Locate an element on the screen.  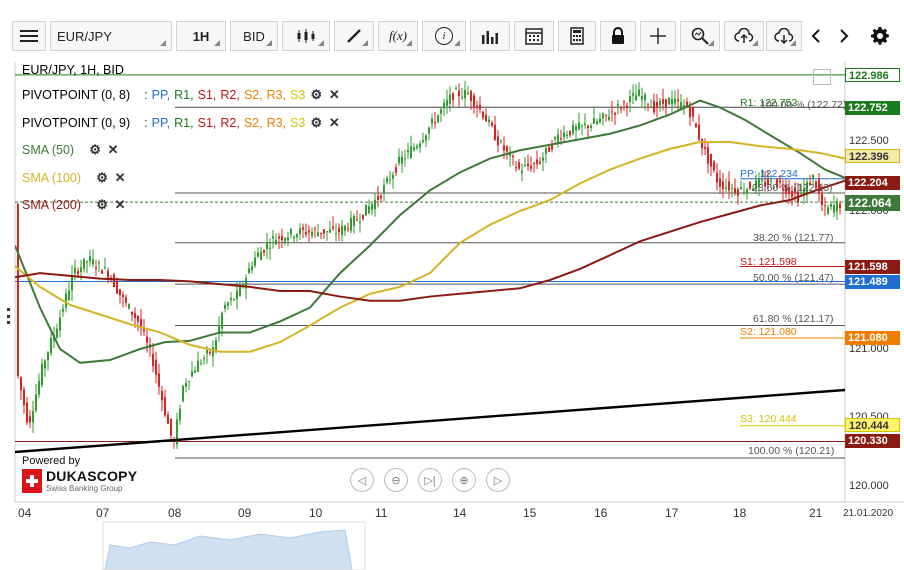
download-button is located at coordinates (784, 36).